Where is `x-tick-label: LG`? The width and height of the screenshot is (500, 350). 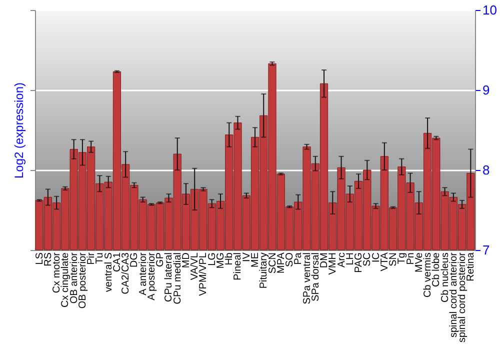
x-tick-label: LG is located at coordinates (212, 259).